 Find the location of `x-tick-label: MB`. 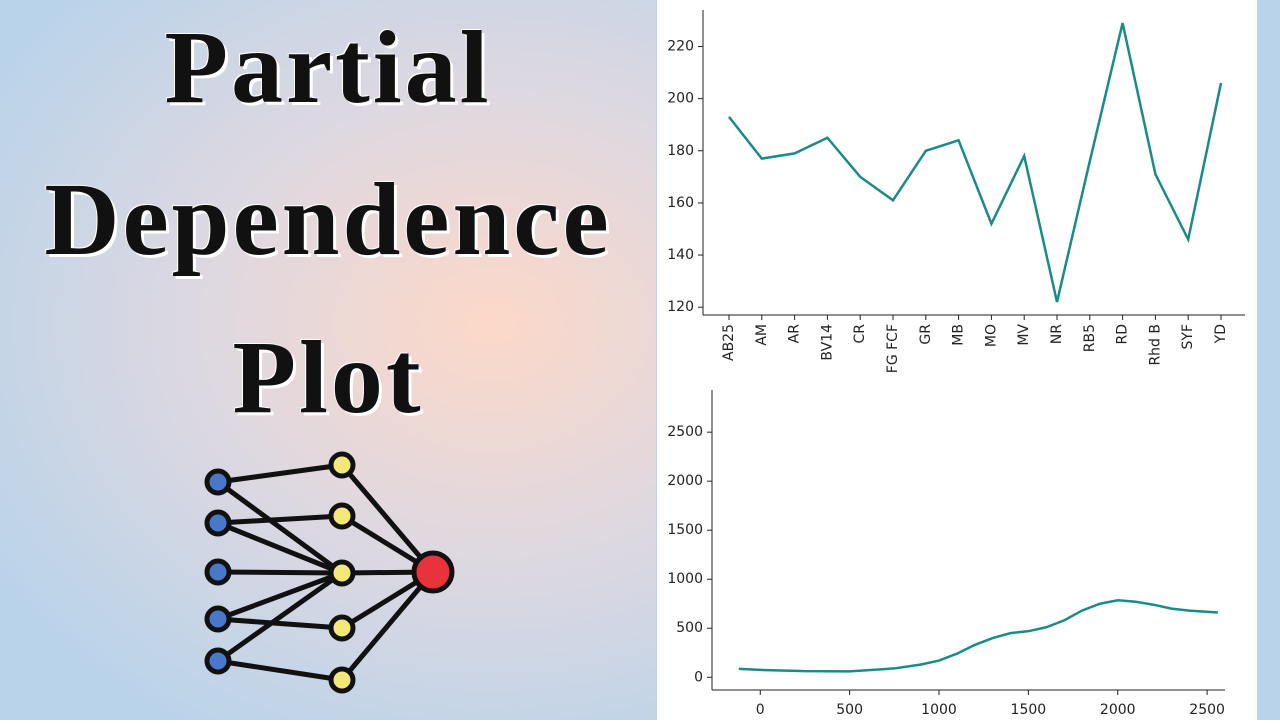

x-tick-label: MB is located at coordinates (959, 335).